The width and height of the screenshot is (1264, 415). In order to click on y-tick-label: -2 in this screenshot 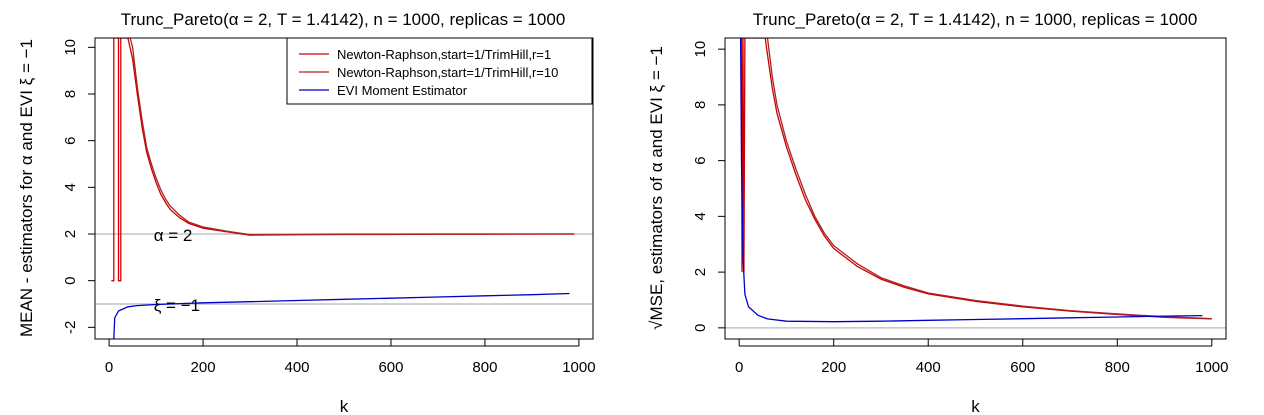, I will do `click(70, 327)`.